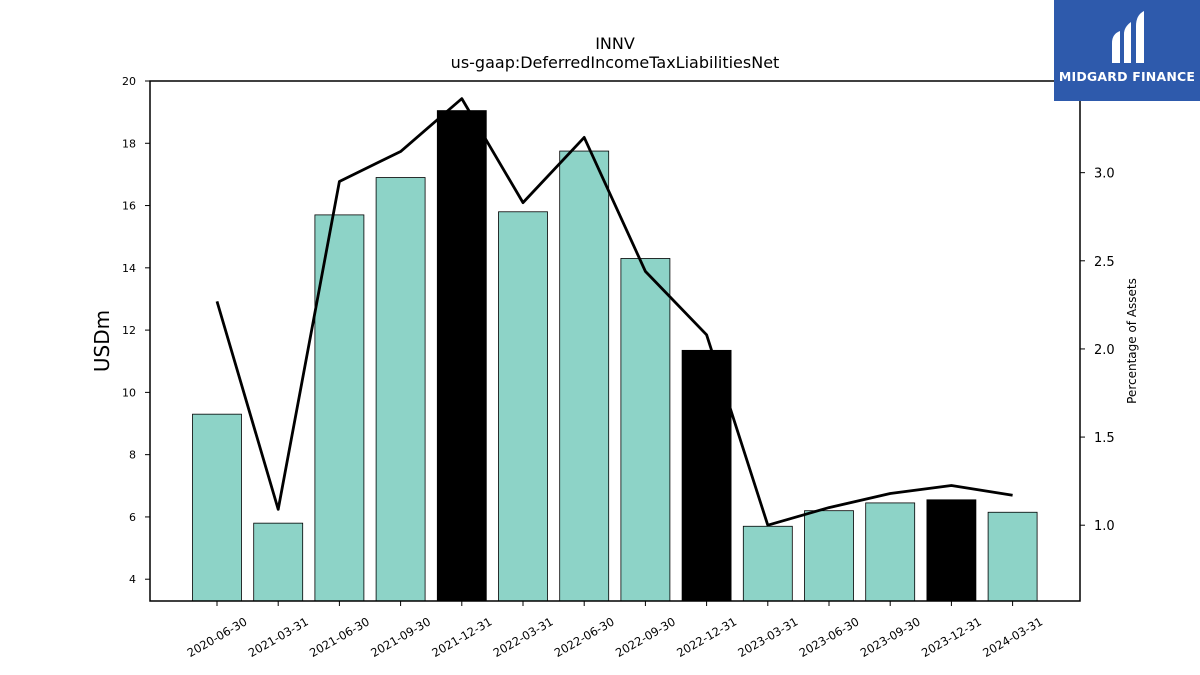 The image size is (1200, 675). I want to click on y2-tick-label: 3.0, so click(1104, 174).